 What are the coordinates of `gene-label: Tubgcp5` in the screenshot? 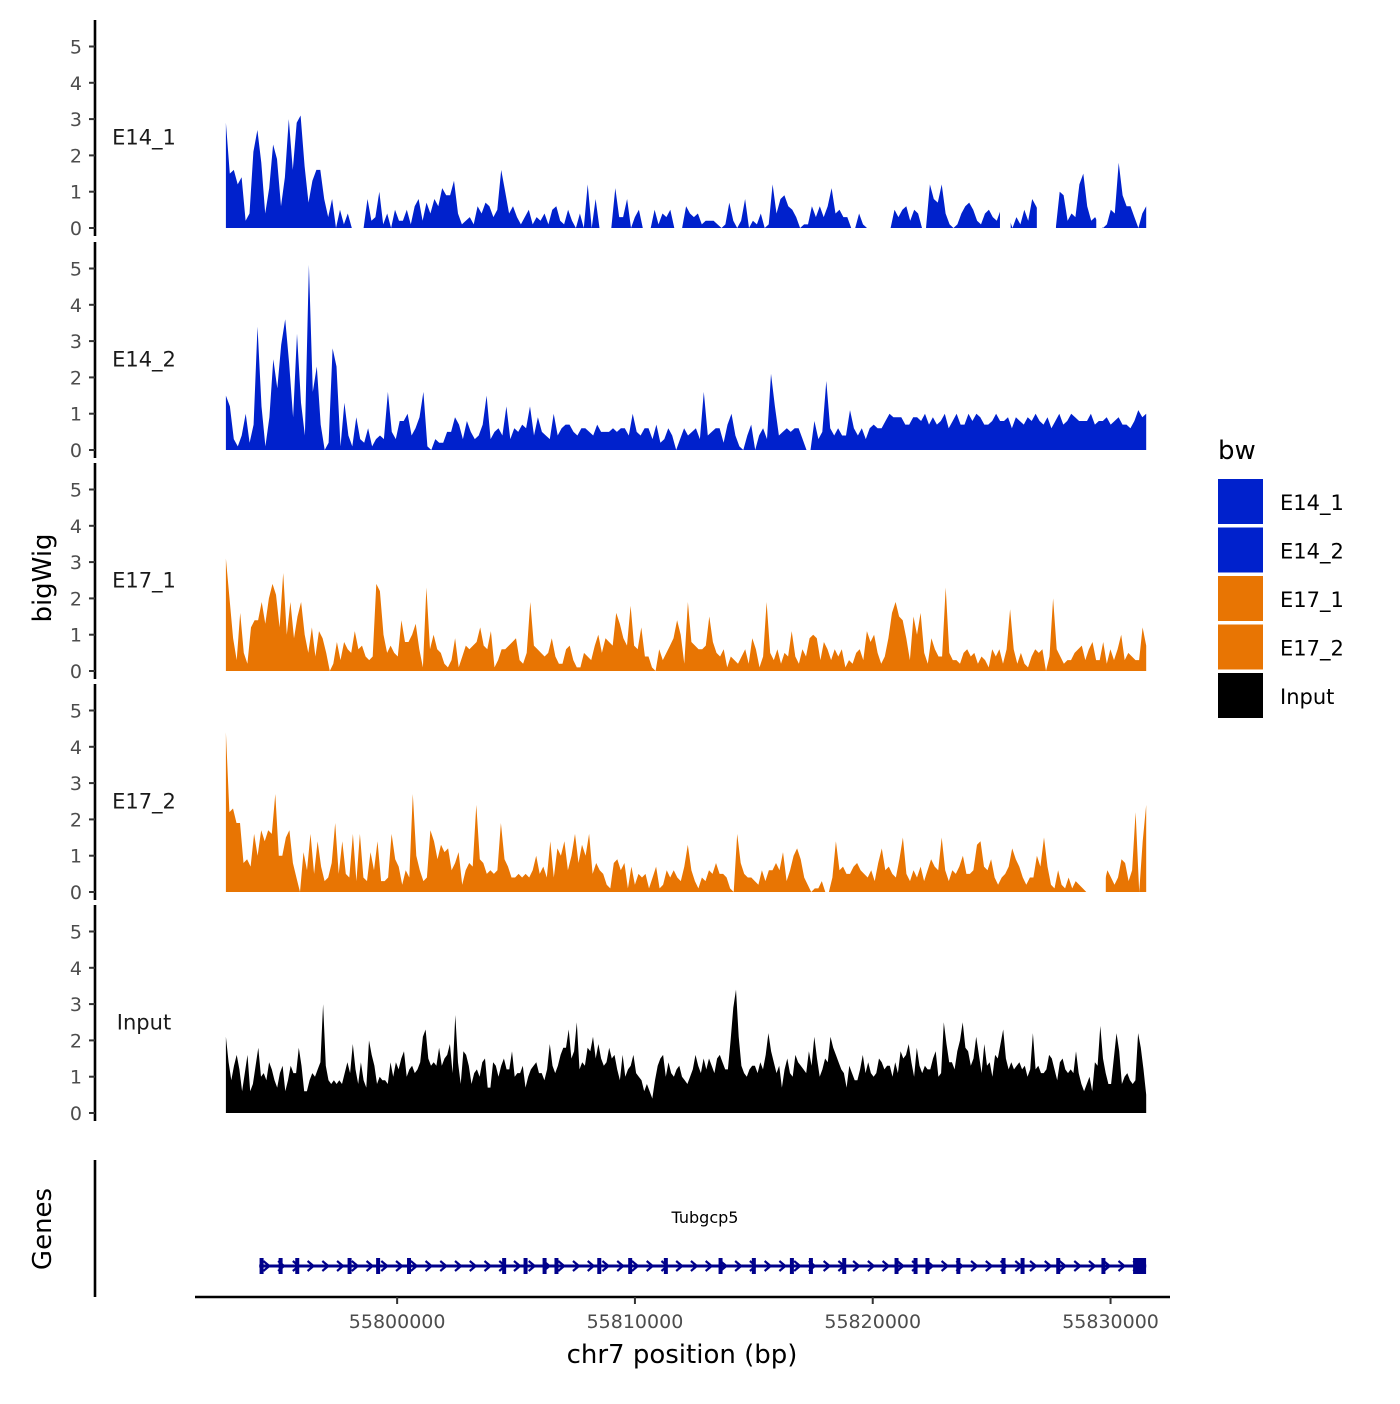 It's located at (705, 1217).